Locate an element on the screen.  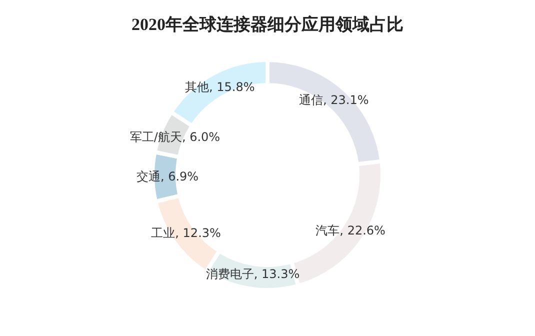
slice-label: 通信, 23.1% is located at coordinates (333, 100).